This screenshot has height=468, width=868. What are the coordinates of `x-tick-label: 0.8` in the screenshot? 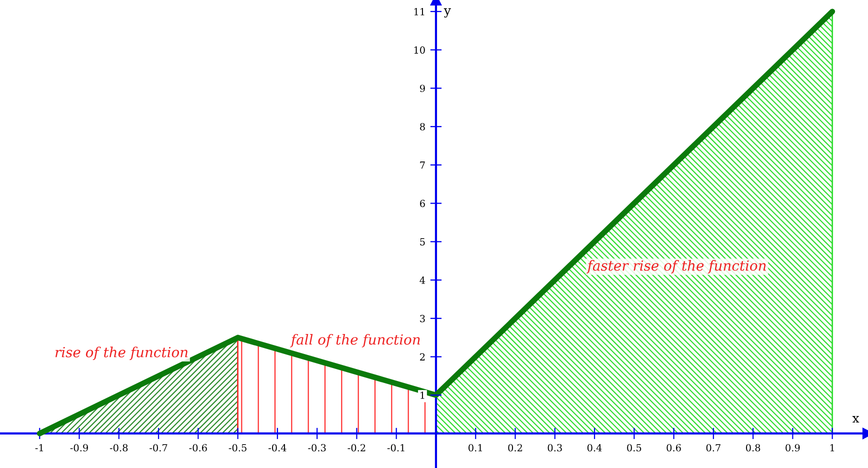 It's located at (753, 448).